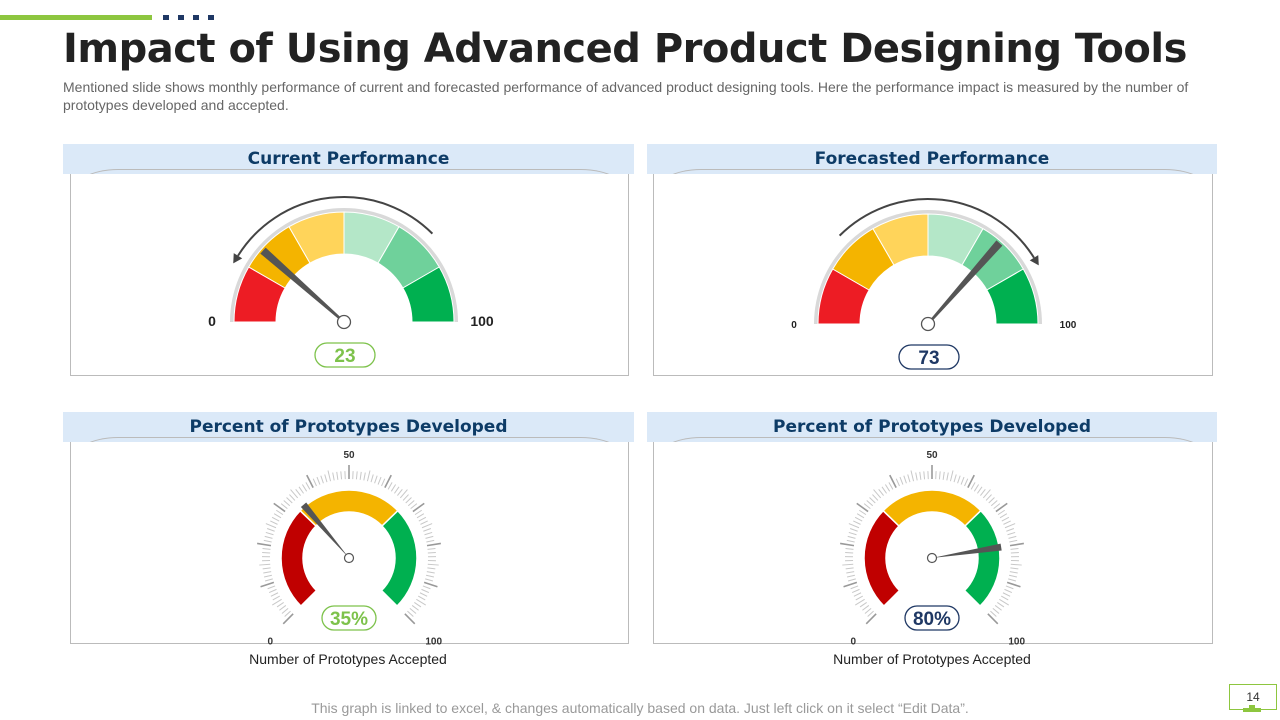 The height and width of the screenshot is (720, 1280). I want to click on direction-arrow-head, so click(1034, 260).